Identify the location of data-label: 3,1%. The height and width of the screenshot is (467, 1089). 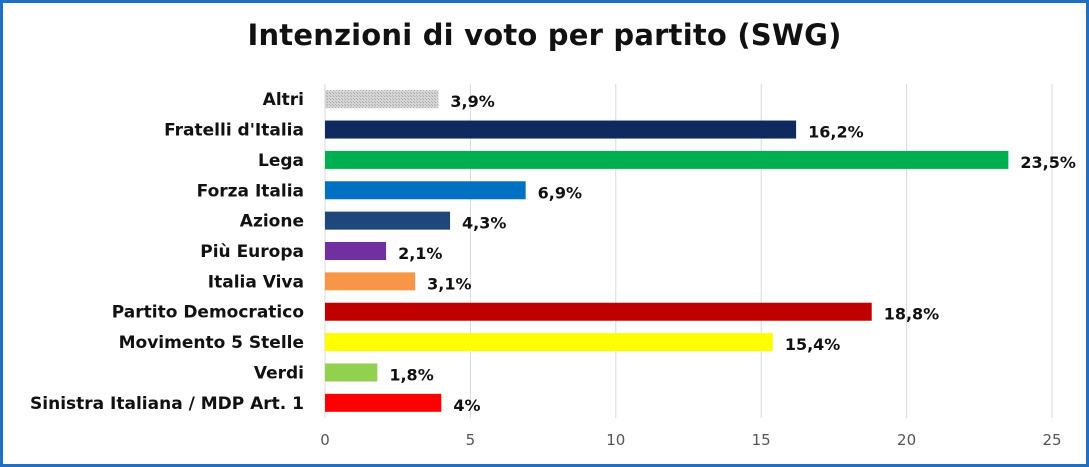
(449, 283).